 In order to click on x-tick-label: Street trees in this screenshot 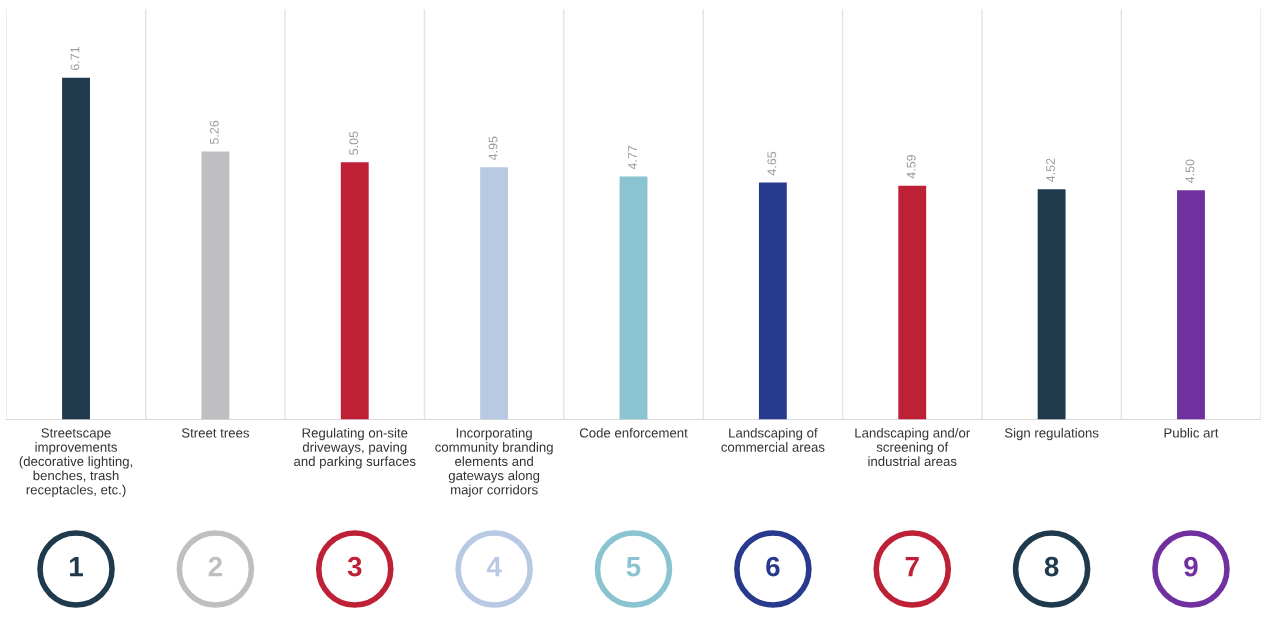, I will do `click(215, 433)`.